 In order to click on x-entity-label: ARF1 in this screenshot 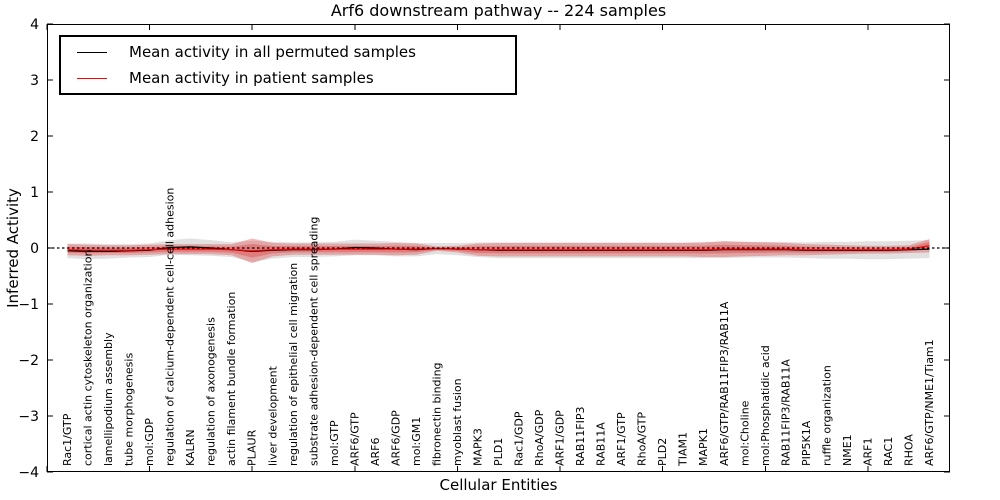, I will do `click(867, 452)`.